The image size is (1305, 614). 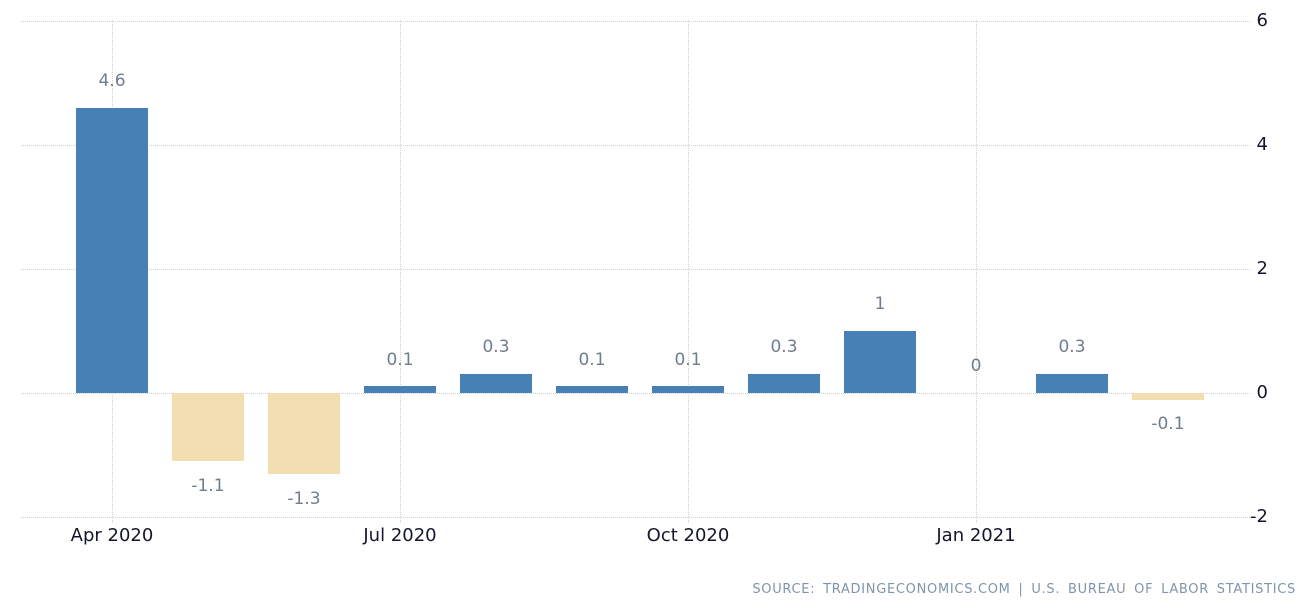 I want to click on bar-oct-2020, so click(x=688, y=389).